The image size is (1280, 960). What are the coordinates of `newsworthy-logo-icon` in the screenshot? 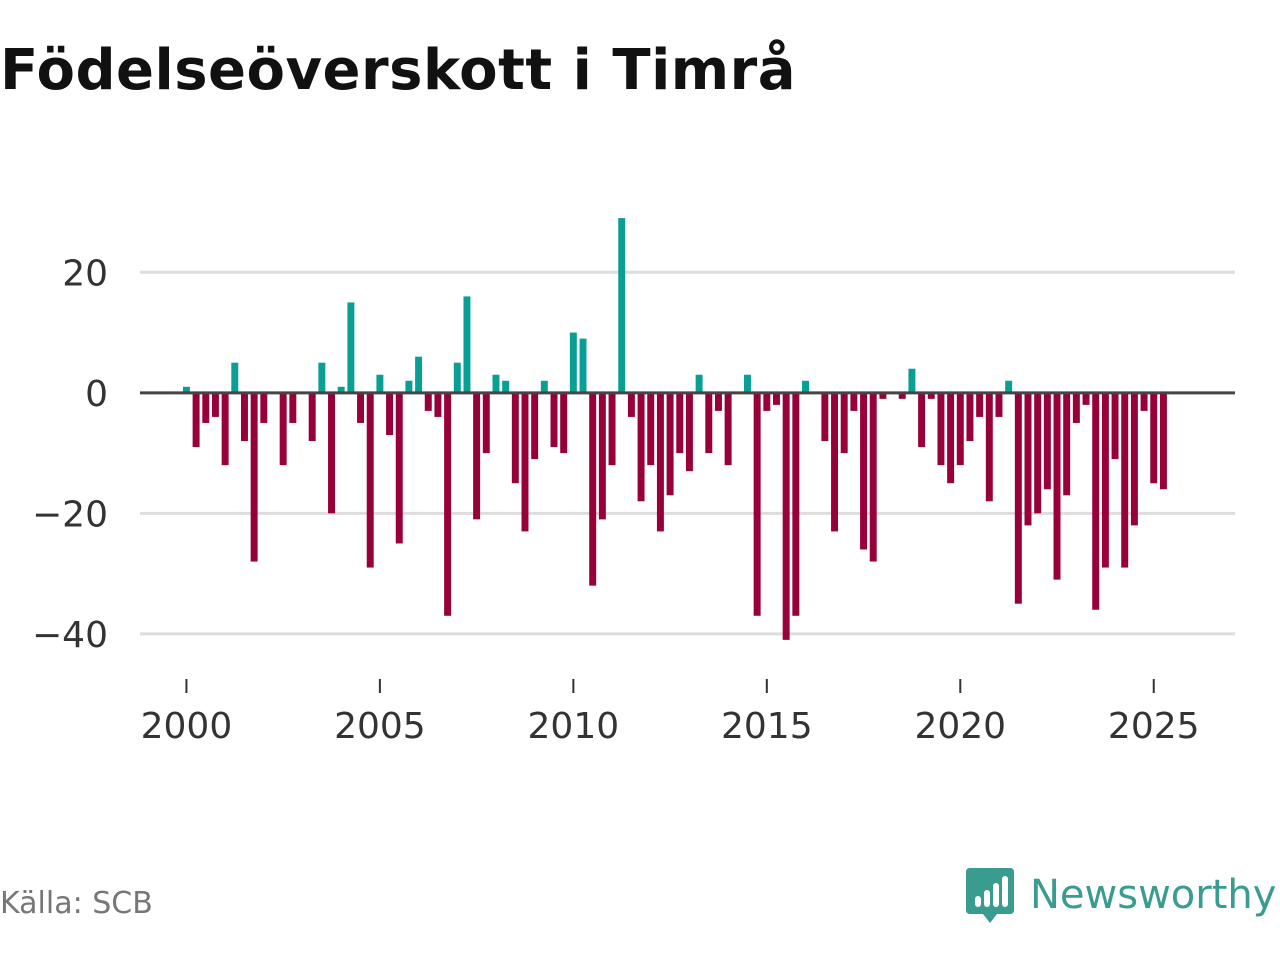 It's located at (990, 895).